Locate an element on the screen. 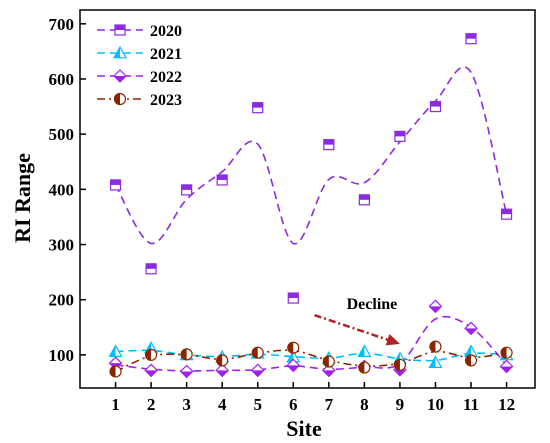  legend-label: 2020 is located at coordinates (166, 31).